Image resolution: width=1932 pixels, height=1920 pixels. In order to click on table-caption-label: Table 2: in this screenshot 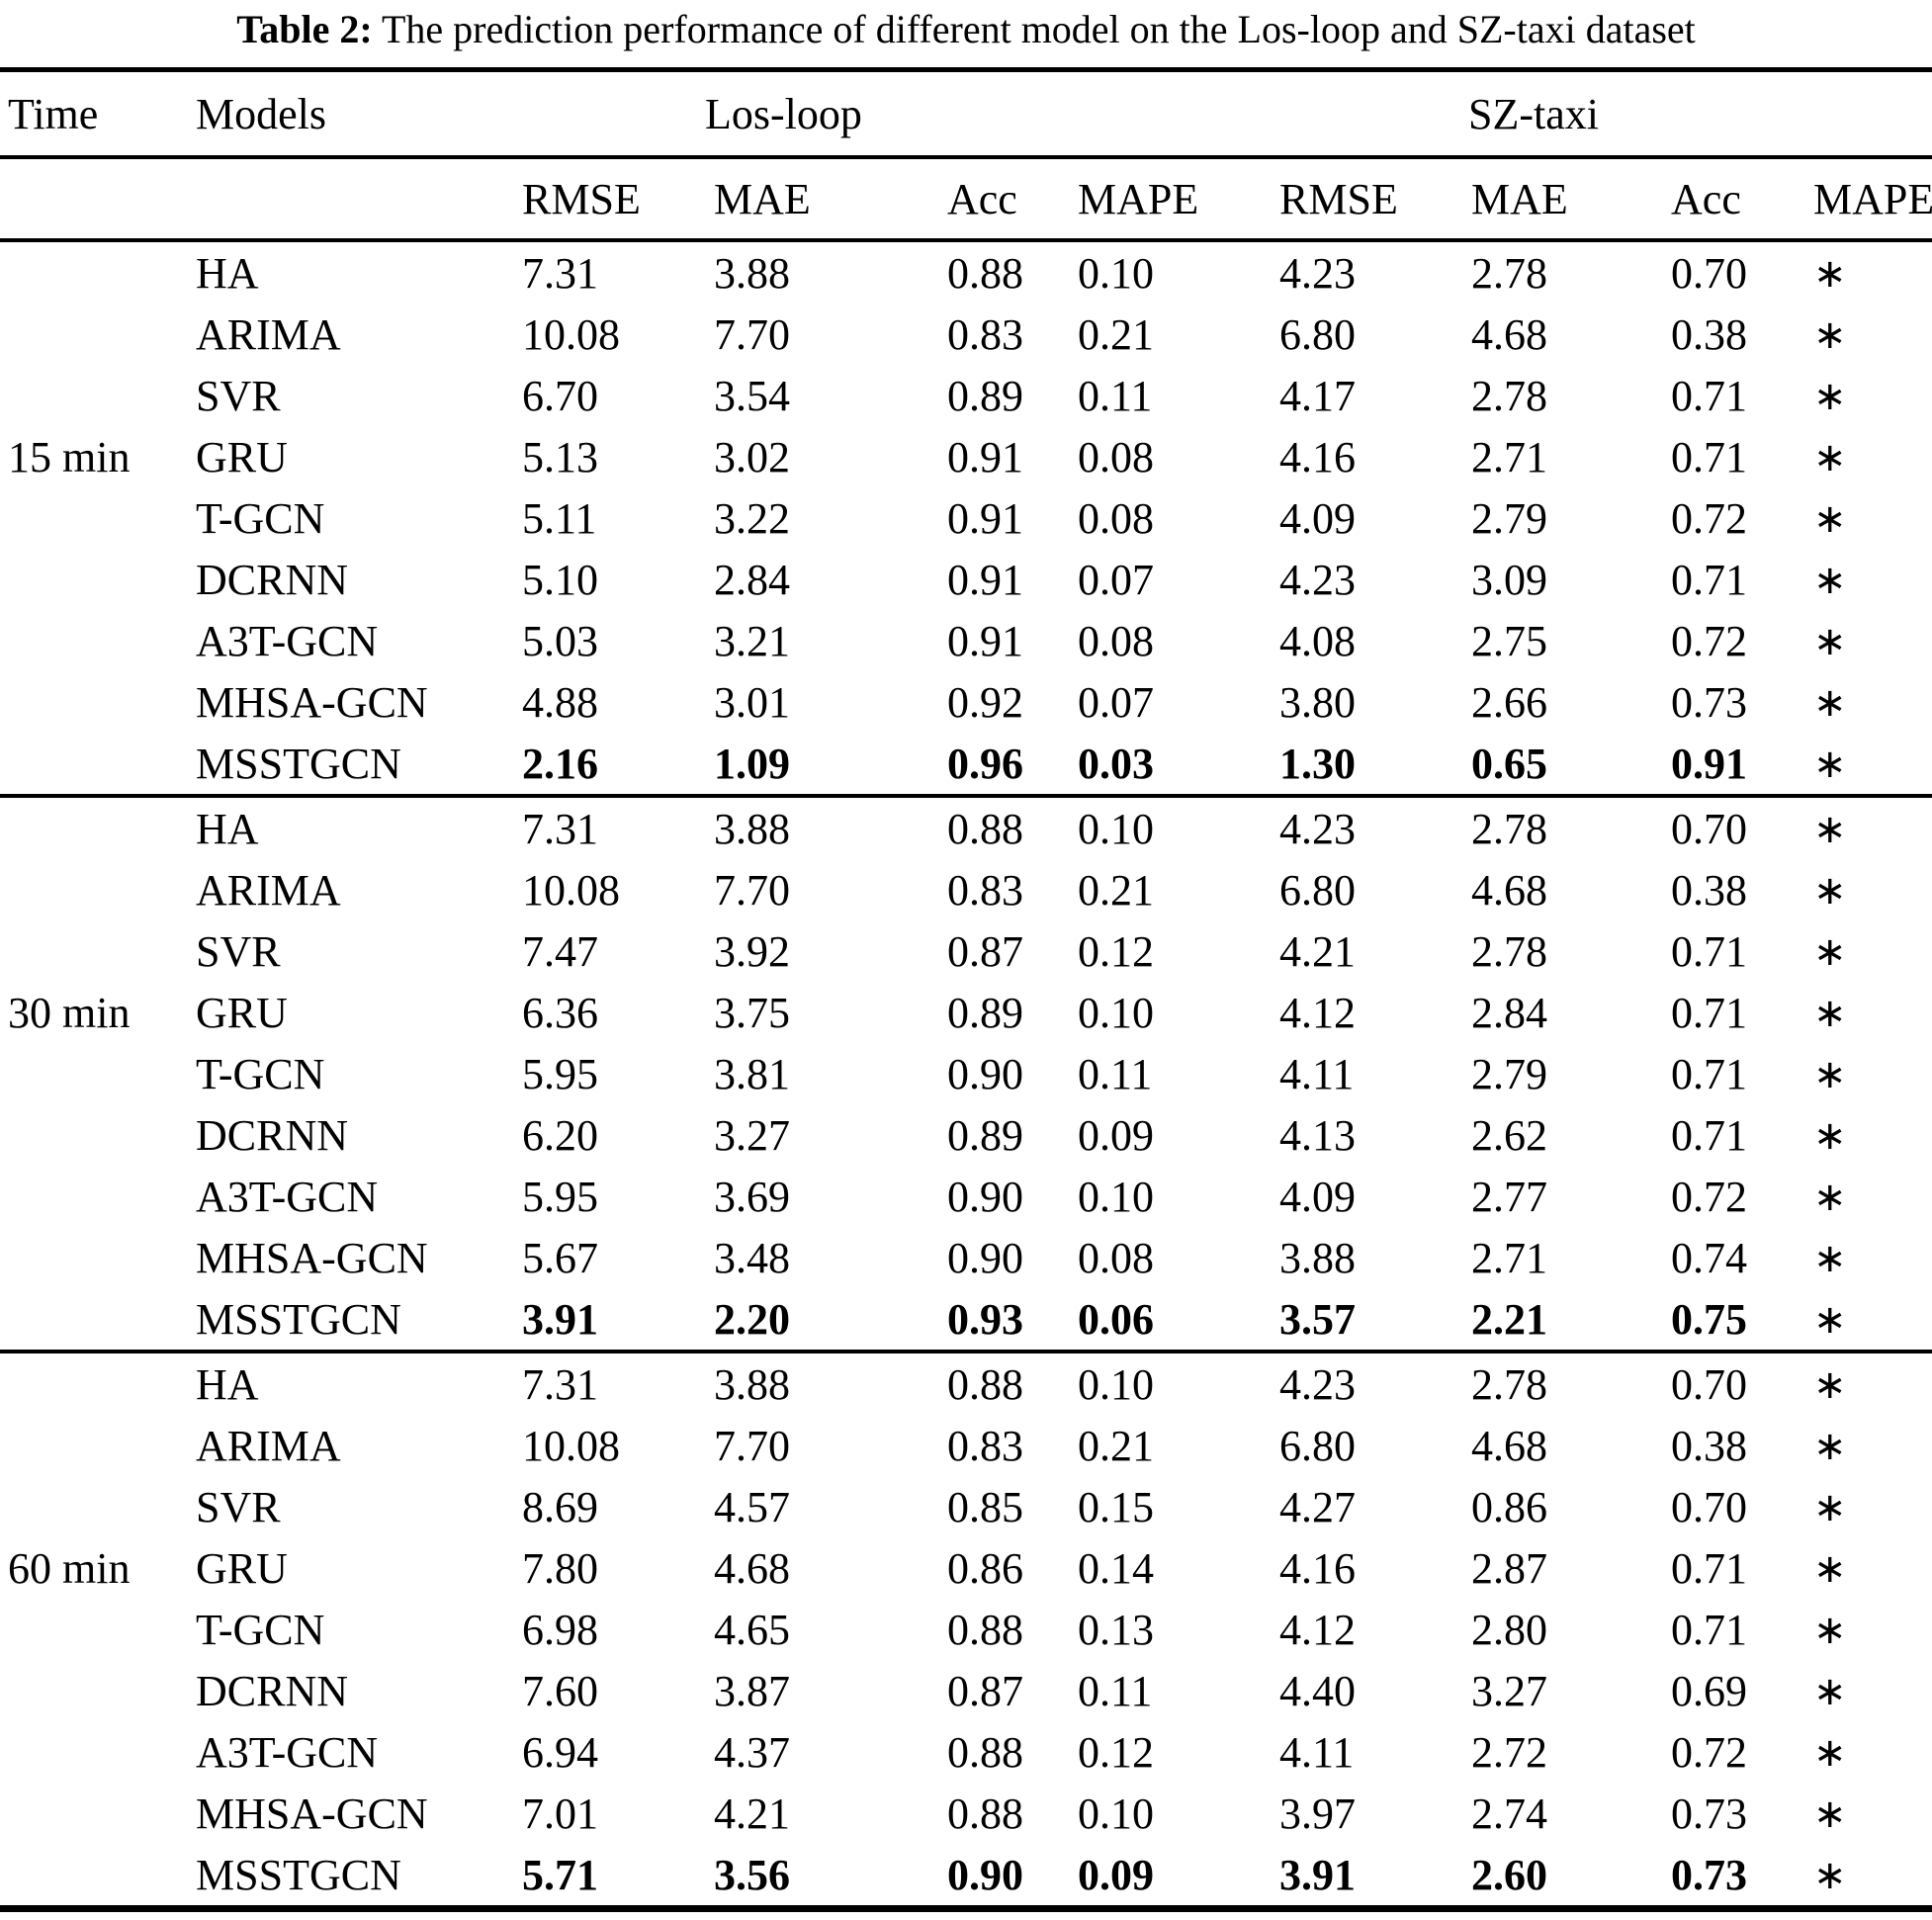, I will do `click(304, 29)`.